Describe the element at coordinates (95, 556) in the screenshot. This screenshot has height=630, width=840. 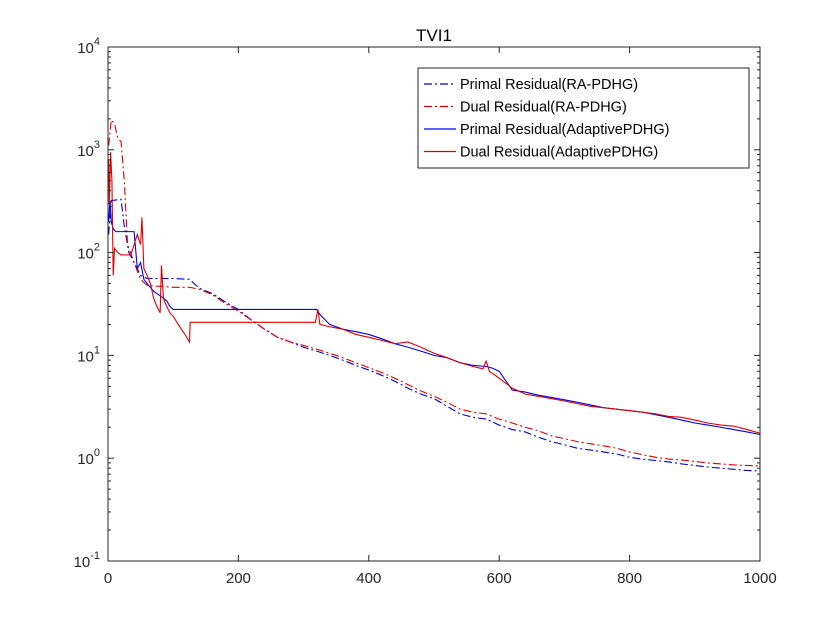
I see `y-tick-exponent: -1` at that location.